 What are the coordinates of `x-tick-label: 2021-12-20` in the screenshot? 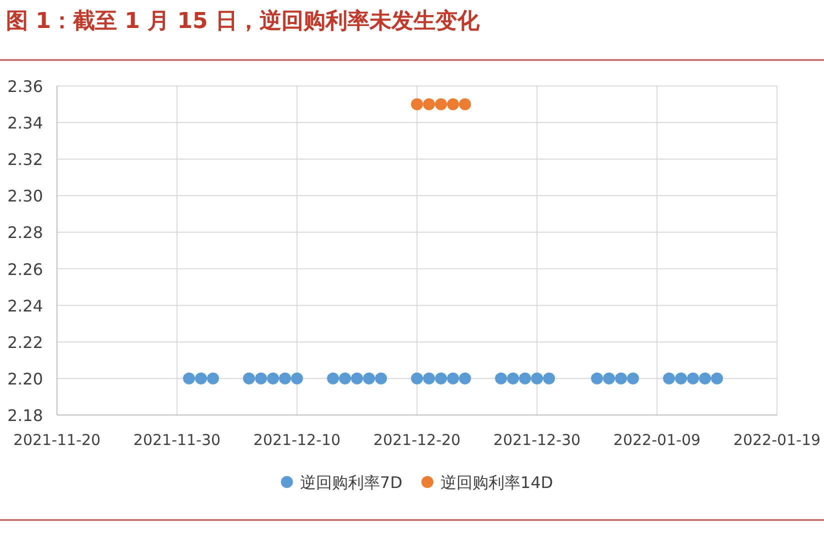 It's located at (417, 440).